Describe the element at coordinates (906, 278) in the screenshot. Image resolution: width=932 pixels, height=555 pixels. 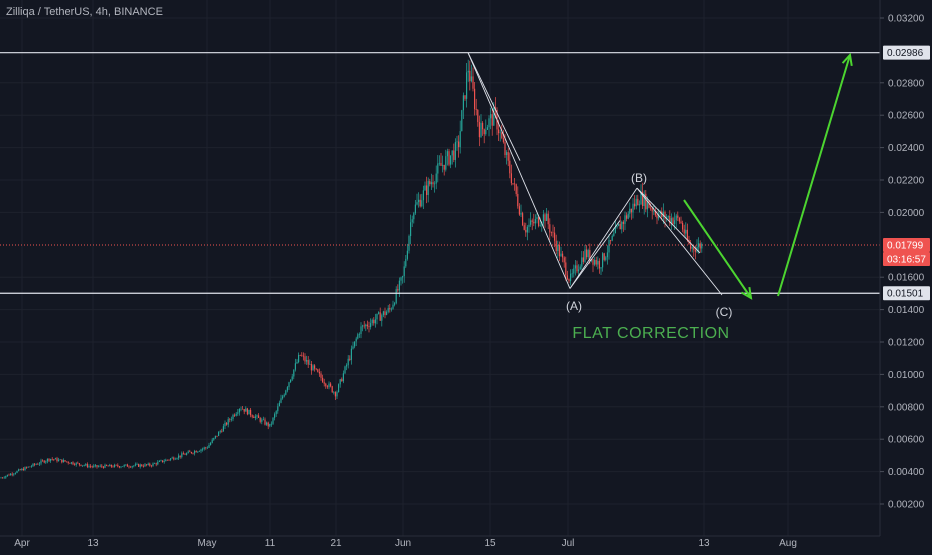
I see `price-tick-label: 0.01600` at that location.